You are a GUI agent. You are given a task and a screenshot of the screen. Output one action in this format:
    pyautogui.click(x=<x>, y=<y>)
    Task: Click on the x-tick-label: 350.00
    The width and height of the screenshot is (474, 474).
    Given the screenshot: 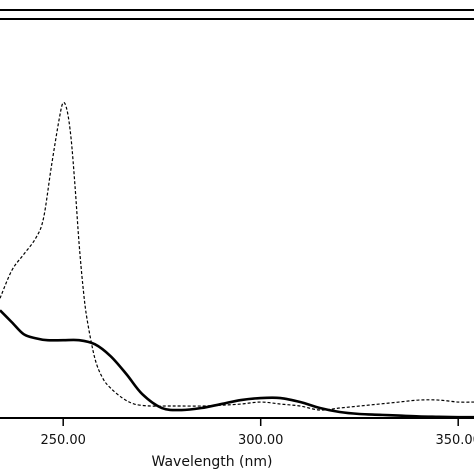 What is the action you would take?
    pyautogui.click(x=454, y=440)
    